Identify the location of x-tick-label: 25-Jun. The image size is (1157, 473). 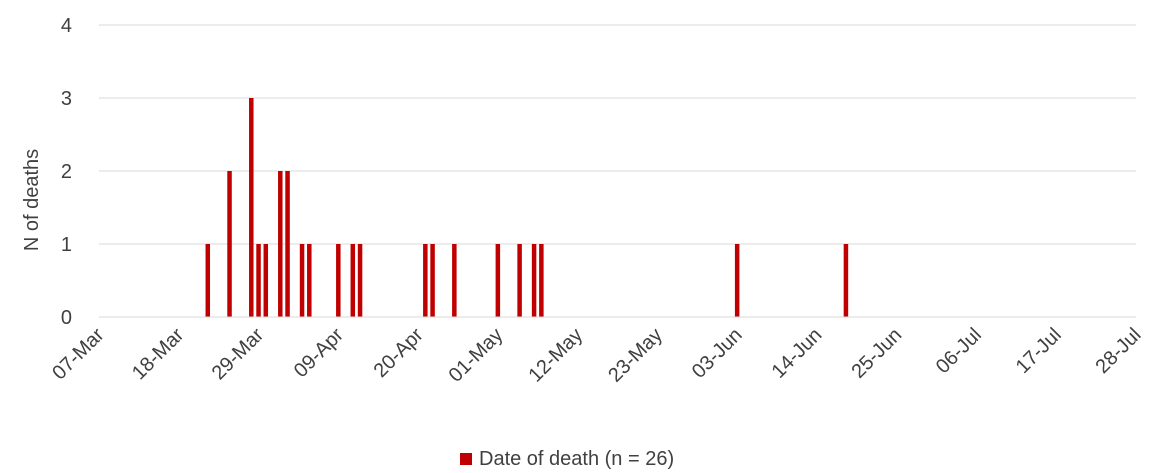
(876, 353).